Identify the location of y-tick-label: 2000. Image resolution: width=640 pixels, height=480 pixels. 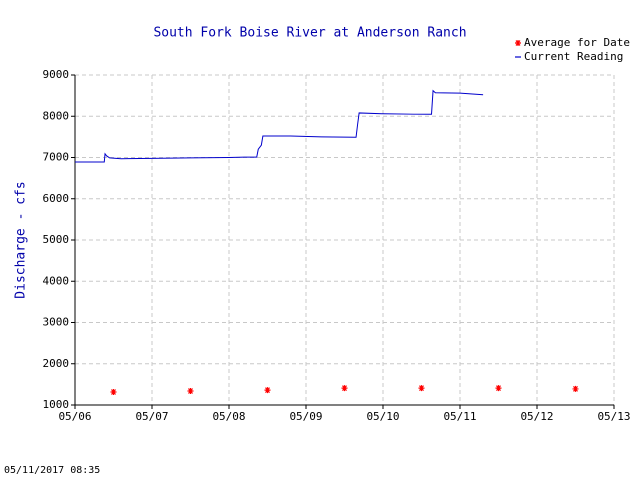
(56, 363).